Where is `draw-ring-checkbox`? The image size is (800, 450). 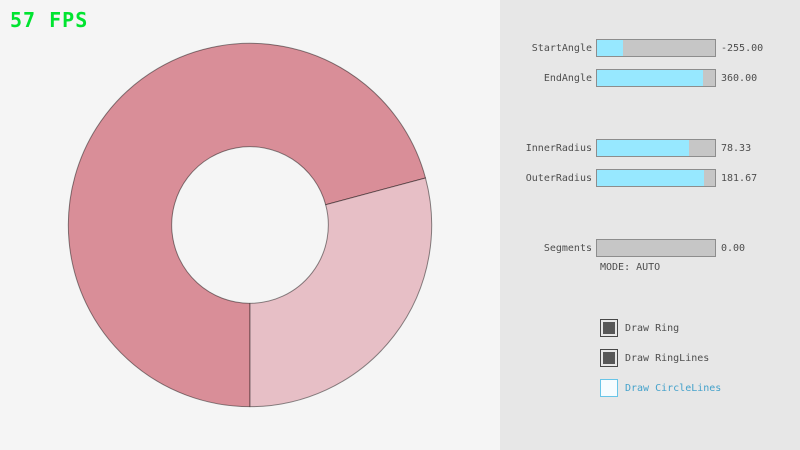
draw-ring-checkbox is located at coordinates (609, 328).